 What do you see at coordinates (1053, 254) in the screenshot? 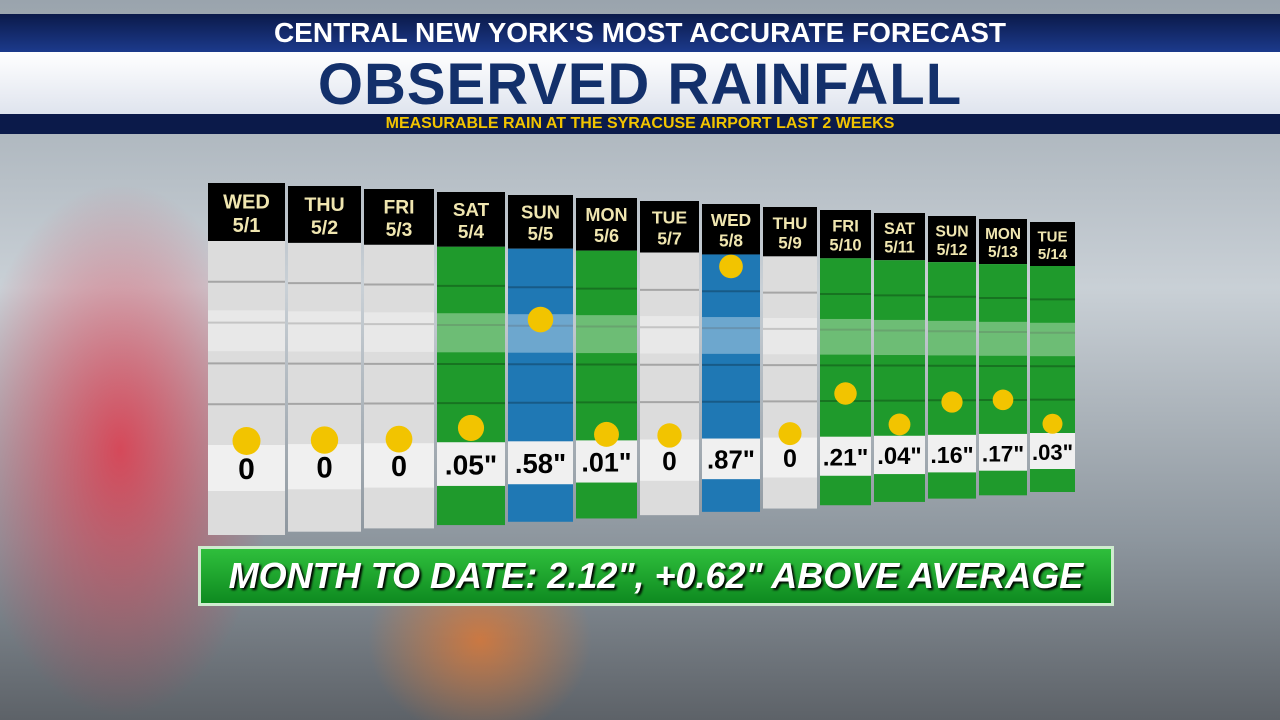
I see `date: 5/14` at bounding box center [1053, 254].